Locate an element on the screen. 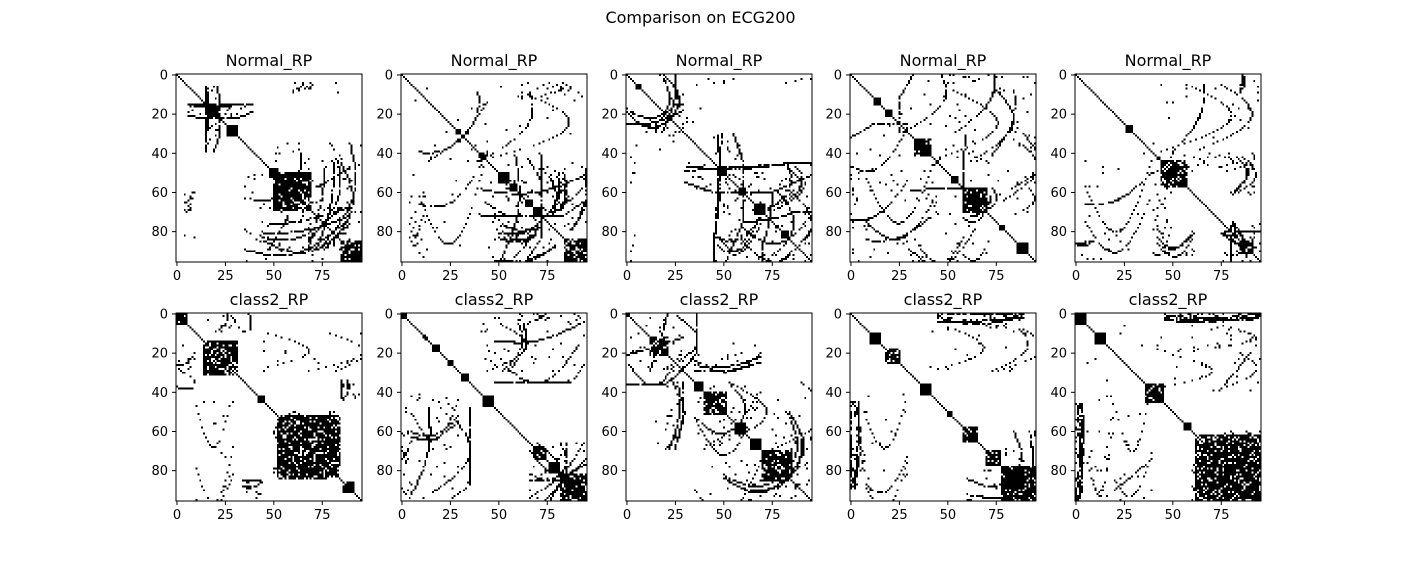  rp-panel-normal-2: Normal_RP 0 25 50 75 0 20 40 60 80 is located at coordinates (482, 167).